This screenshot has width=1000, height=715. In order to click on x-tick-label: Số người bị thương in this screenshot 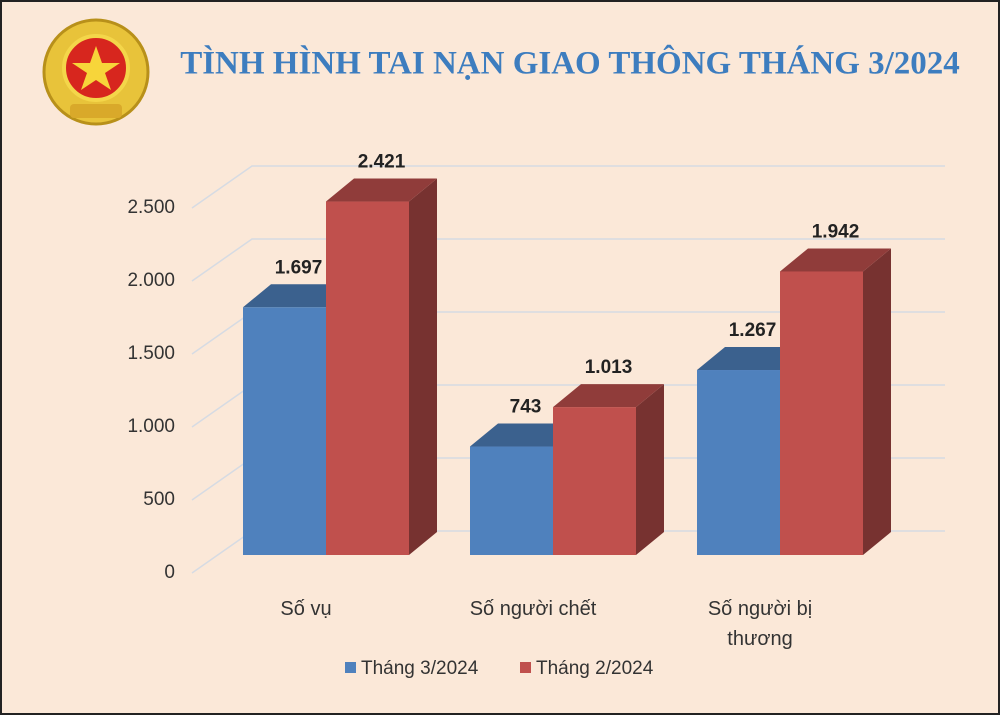, I will do `click(760, 624)`.